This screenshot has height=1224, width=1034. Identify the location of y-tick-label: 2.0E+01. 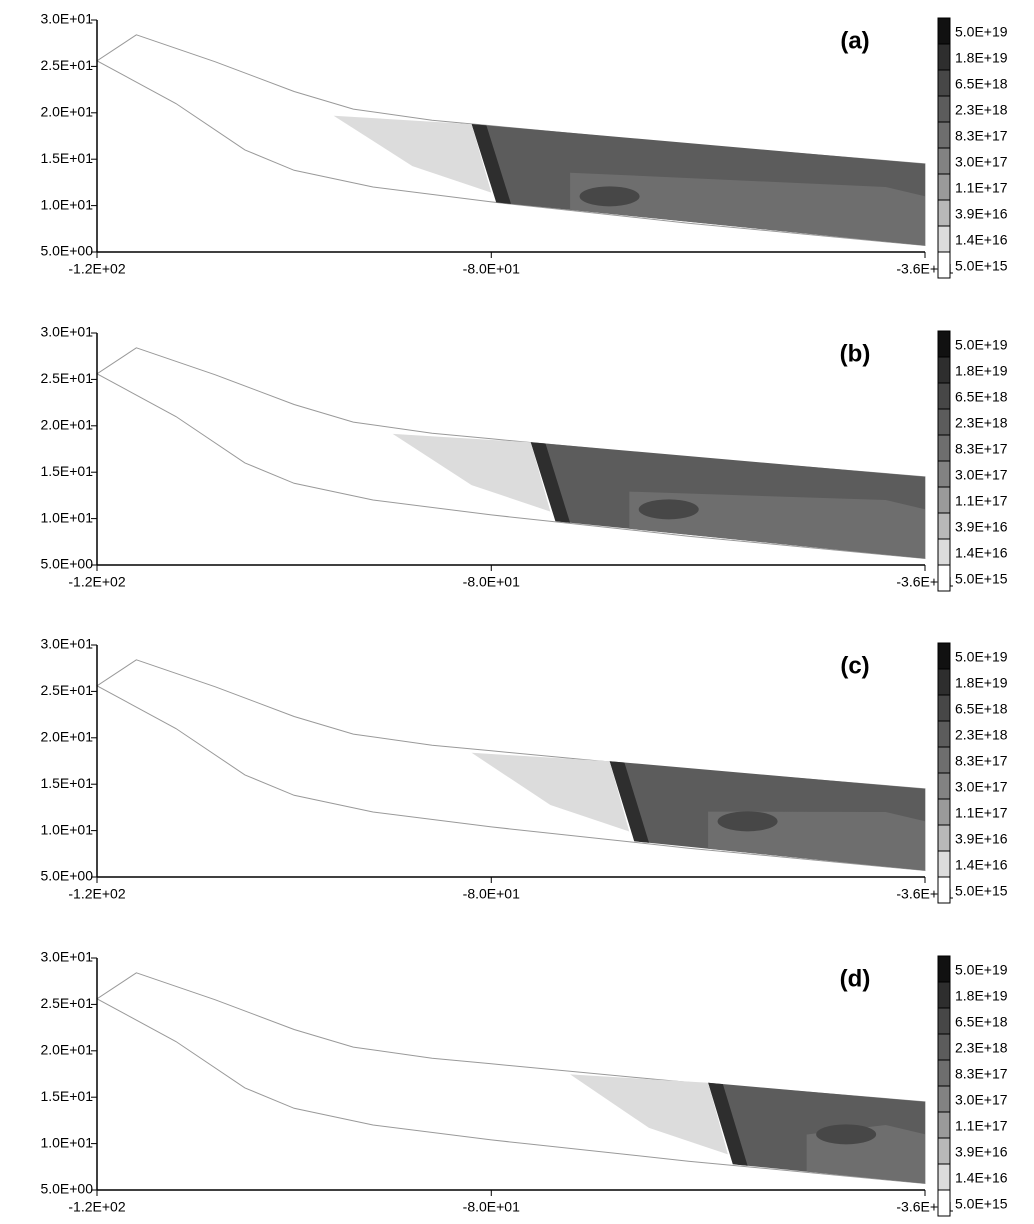
(66, 112).